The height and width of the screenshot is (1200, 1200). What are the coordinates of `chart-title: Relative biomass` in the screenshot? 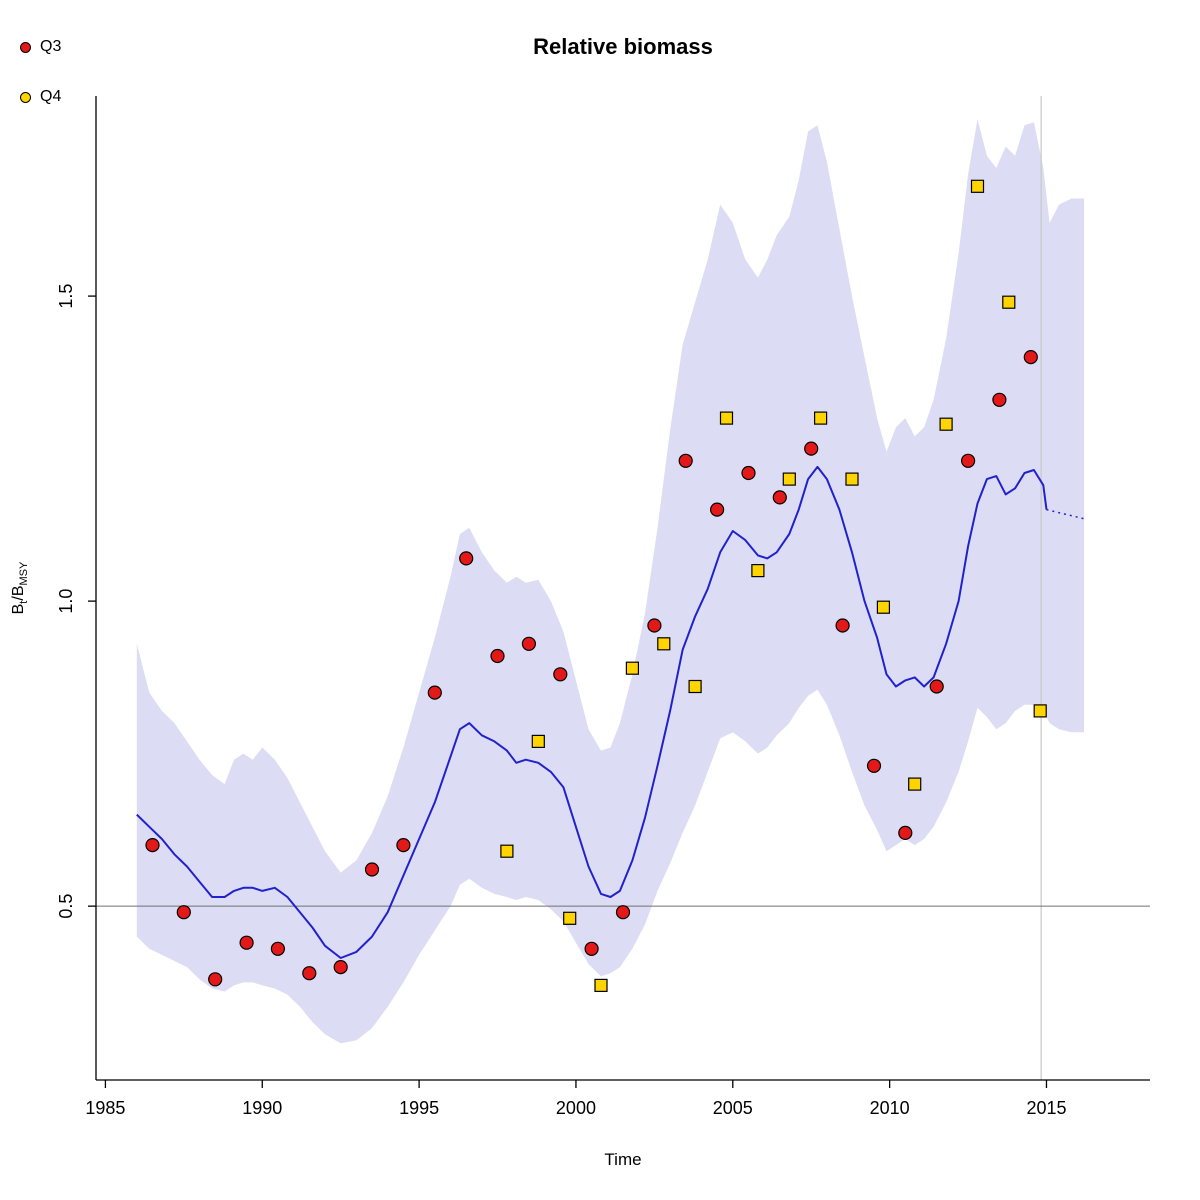 It's located at (623, 46).